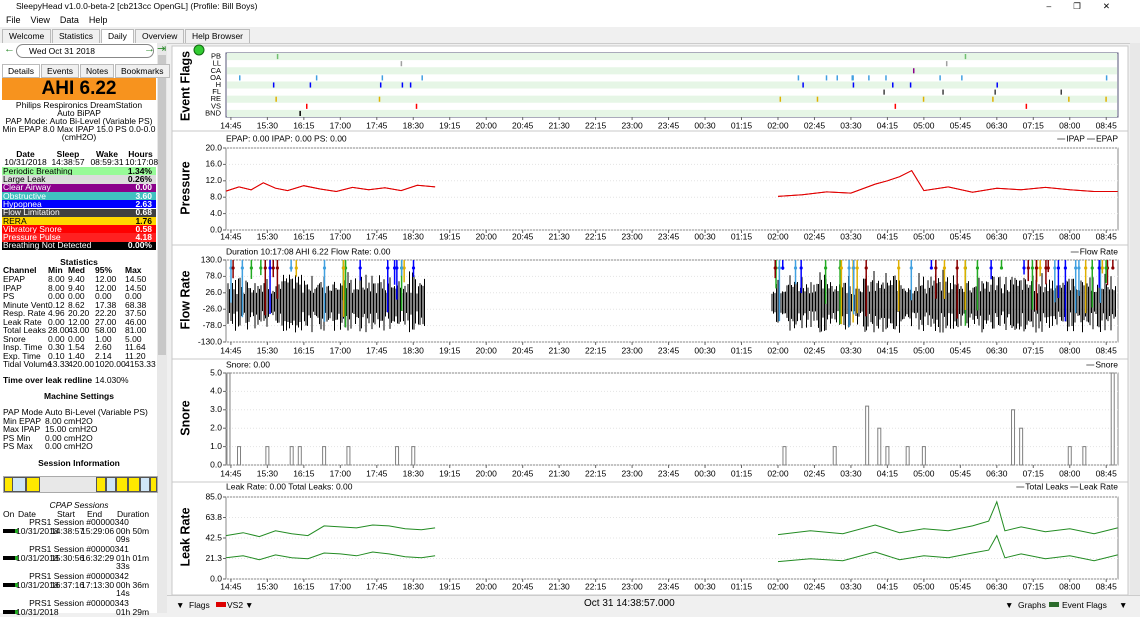 Image resolution: width=1140 pixels, height=617 pixels. I want to click on date-picker: Wed Oct 31 2018, so click(85, 51).